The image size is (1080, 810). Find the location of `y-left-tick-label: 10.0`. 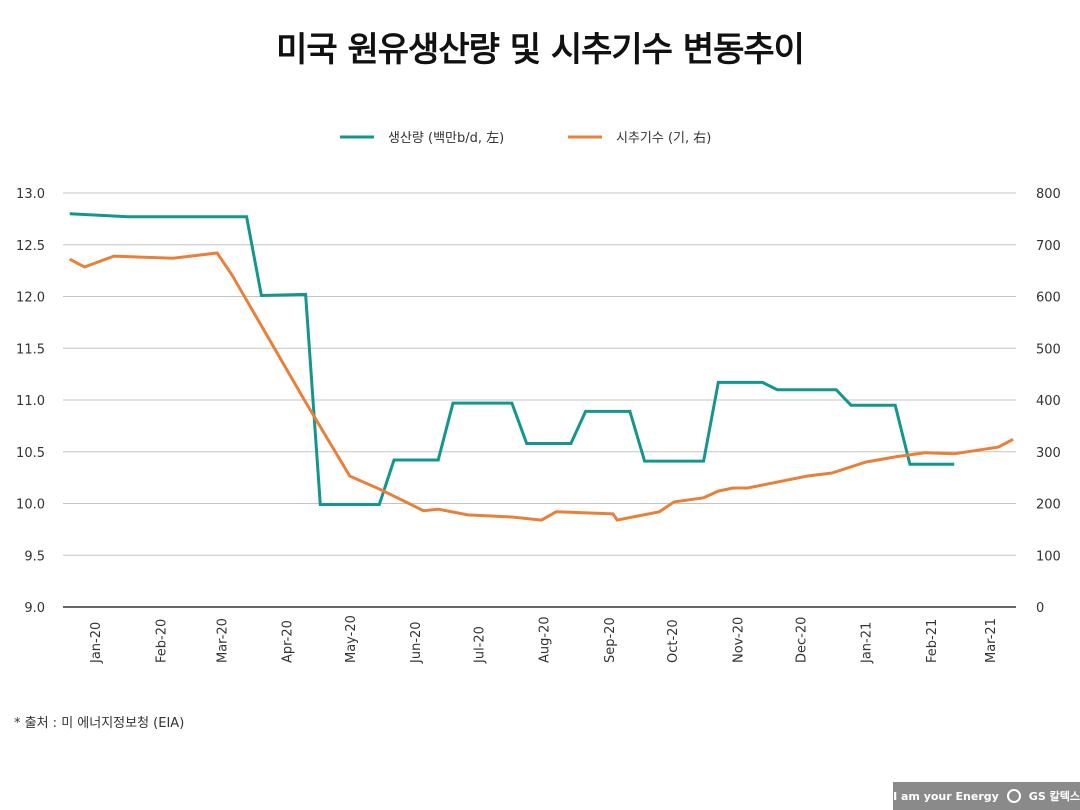

y-left-tick-label: 10.0 is located at coordinates (30, 505).